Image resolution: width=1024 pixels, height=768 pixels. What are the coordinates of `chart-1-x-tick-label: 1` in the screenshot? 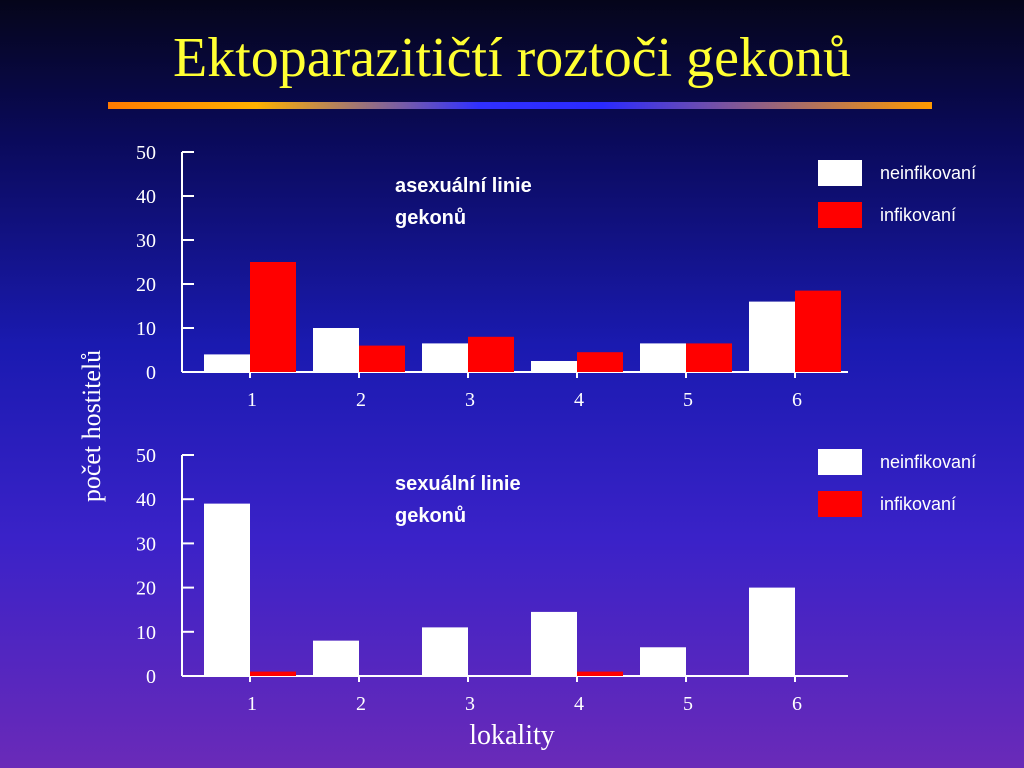 It's located at (252, 400).